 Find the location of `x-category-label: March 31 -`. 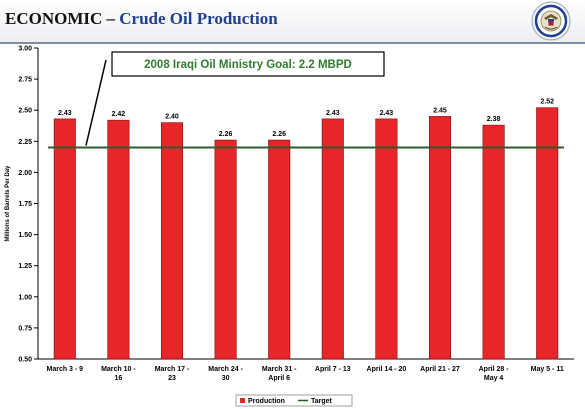

x-category-label: March 31 - is located at coordinates (279, 369).